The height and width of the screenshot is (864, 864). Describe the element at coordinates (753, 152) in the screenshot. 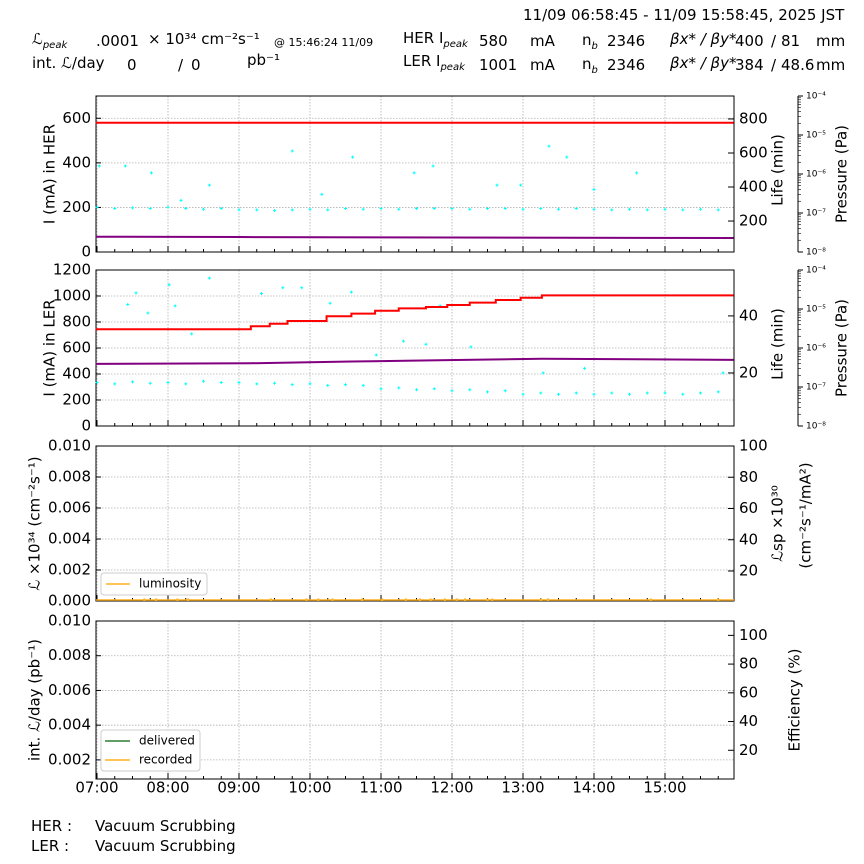

I see `y2-tick-label: 600` at that location.